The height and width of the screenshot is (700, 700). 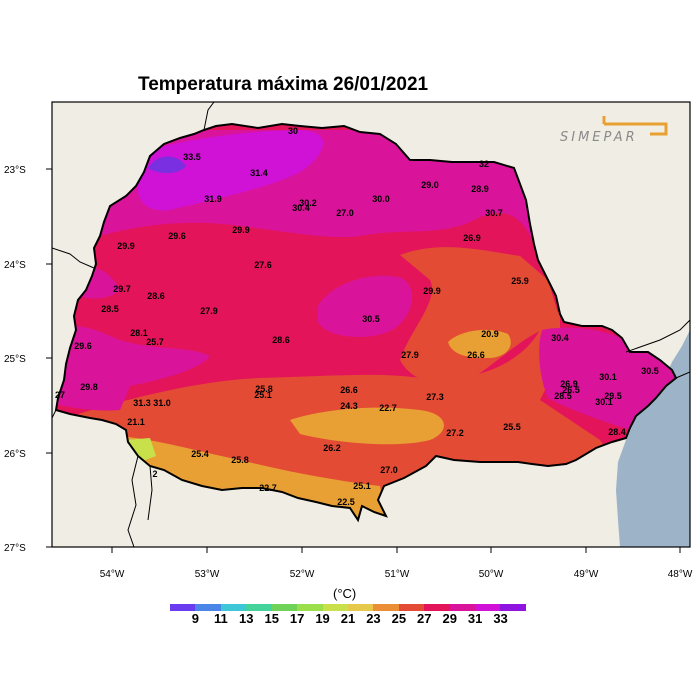 What do you see at coordinates (332, 448) in the screenshot?
I see `station-value: 26.2` at bounding box center [332, 448].